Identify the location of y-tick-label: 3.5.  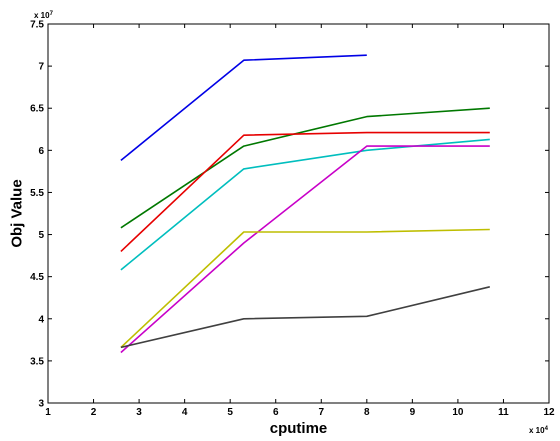
(37, 361).